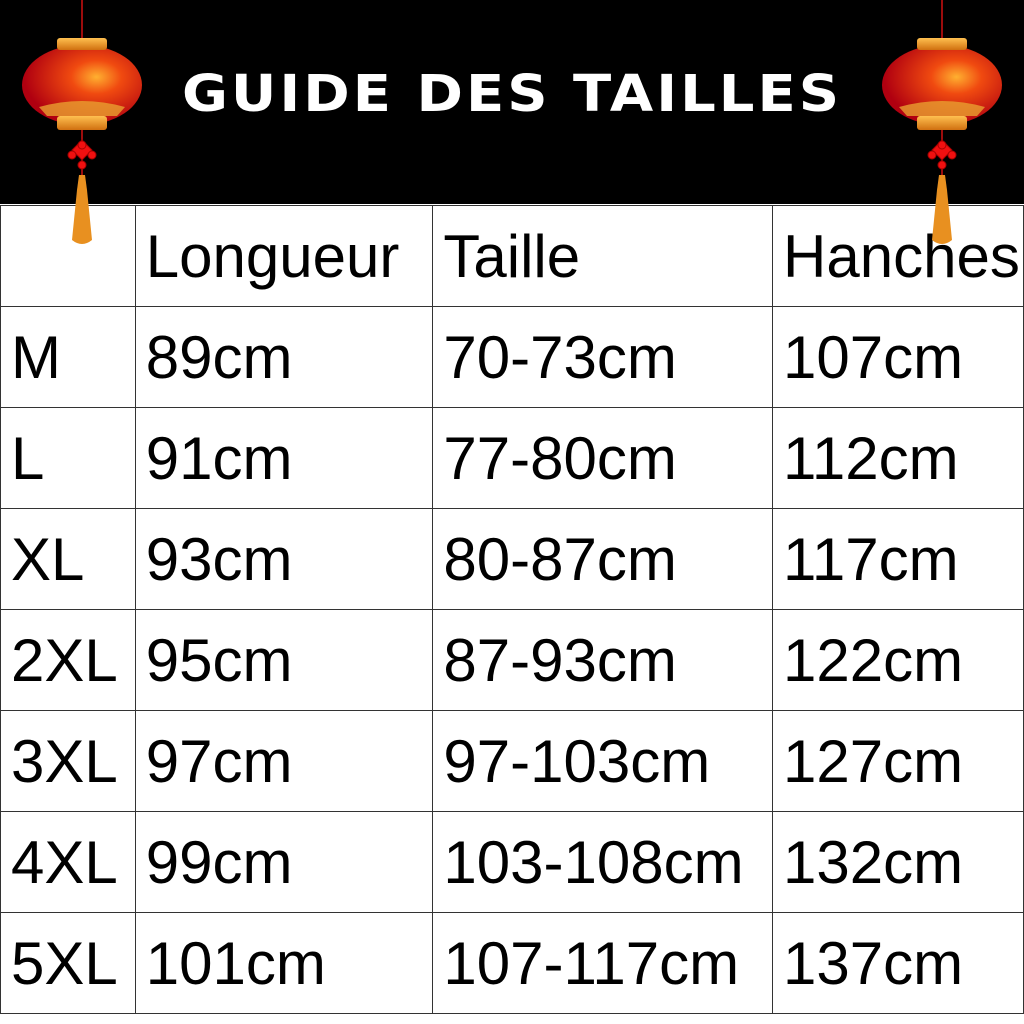  Describe the element at coordinates (284, 458) in the screenshot. I see `cell-longueur: 91cm` at that location.